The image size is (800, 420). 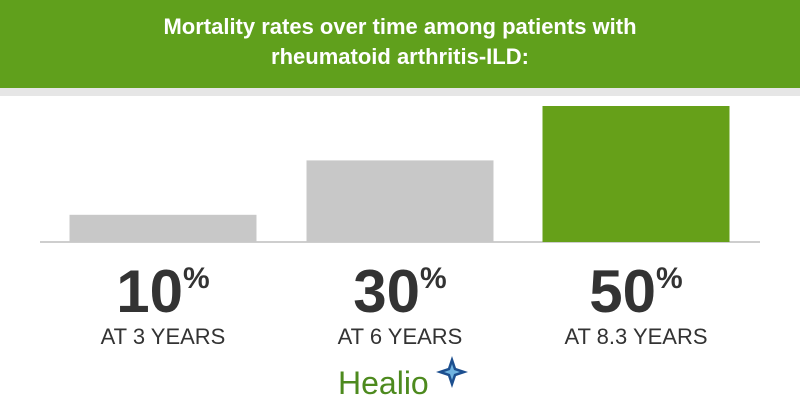 I want to click on logo-icon, so click(x=452, y=372).